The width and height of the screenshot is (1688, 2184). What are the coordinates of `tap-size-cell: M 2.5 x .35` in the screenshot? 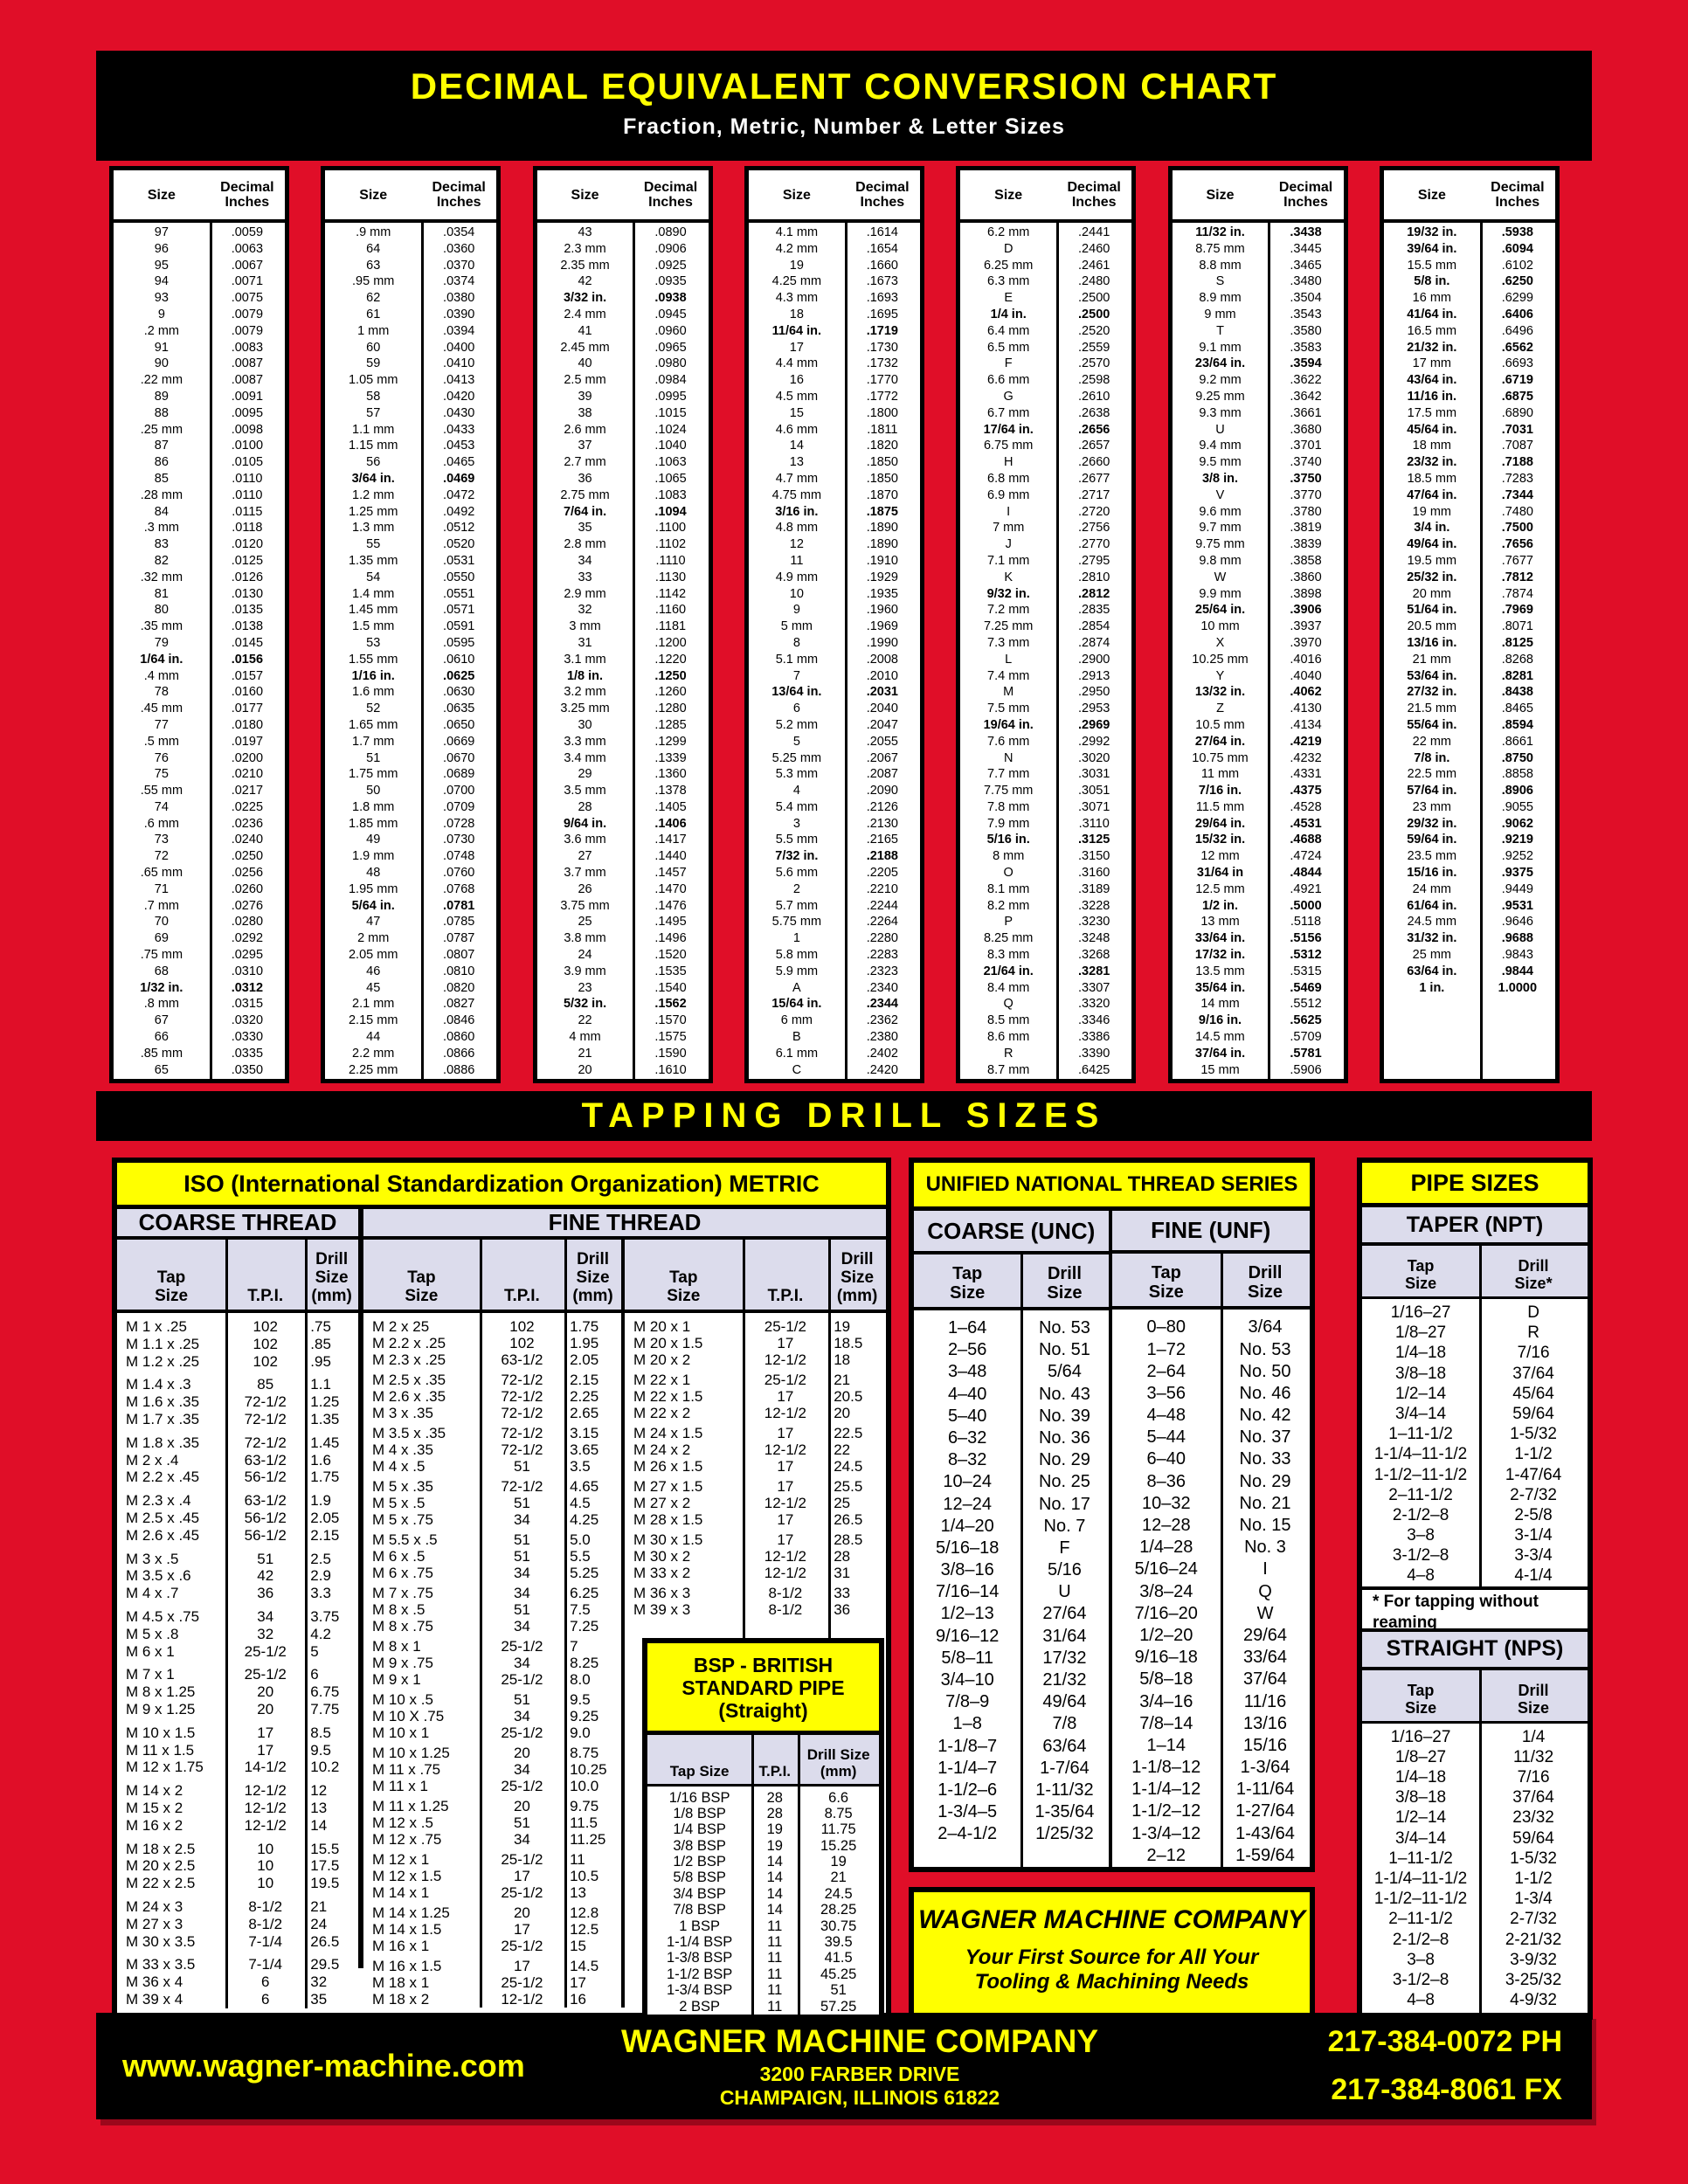 It's located at (409, 1380).